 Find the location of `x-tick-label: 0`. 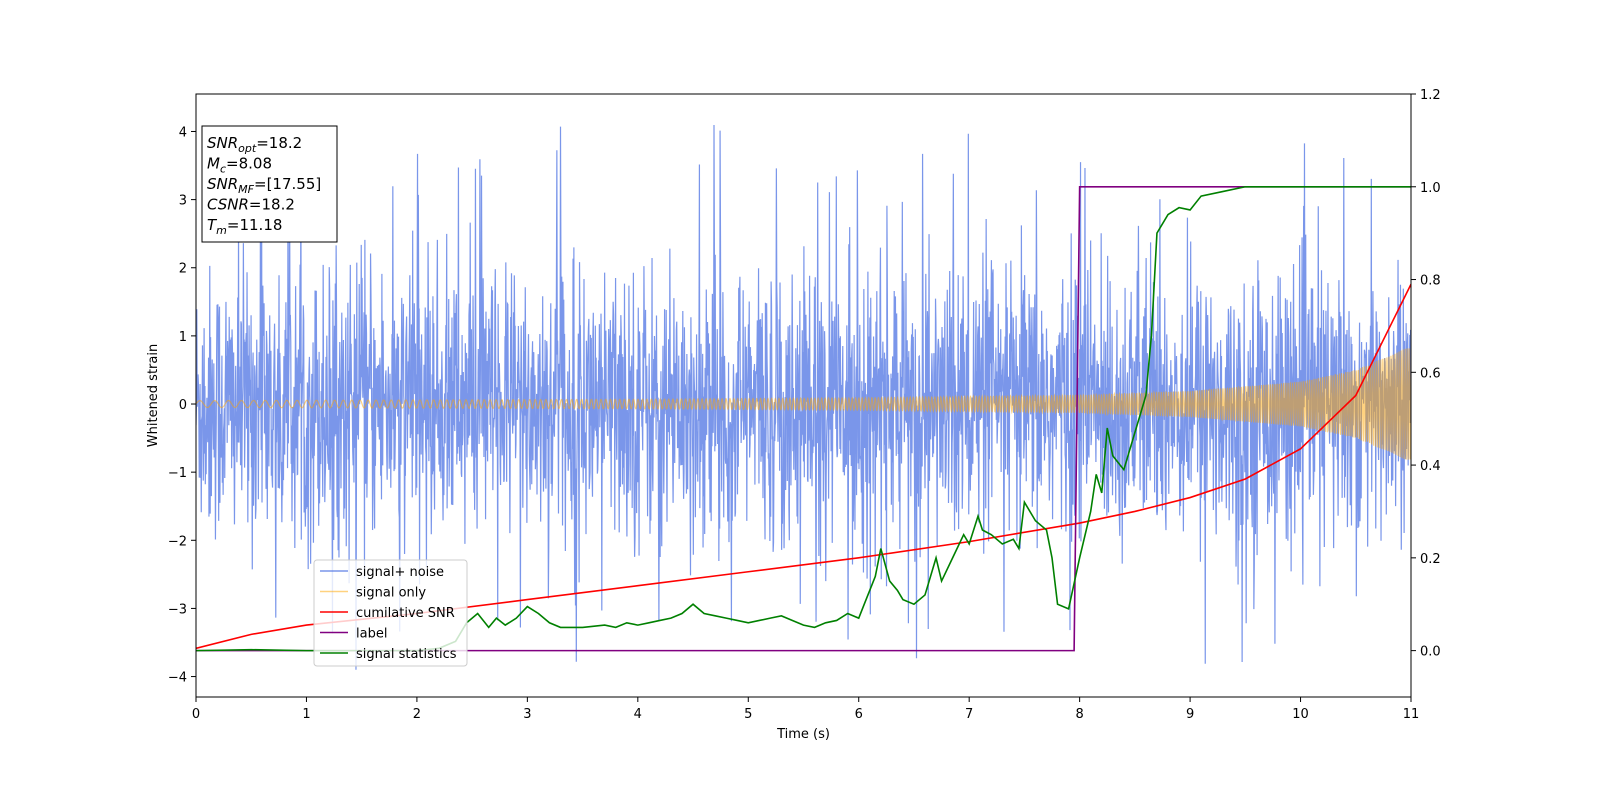

x-tick-label: 0 is located at coordinates (196, 714).